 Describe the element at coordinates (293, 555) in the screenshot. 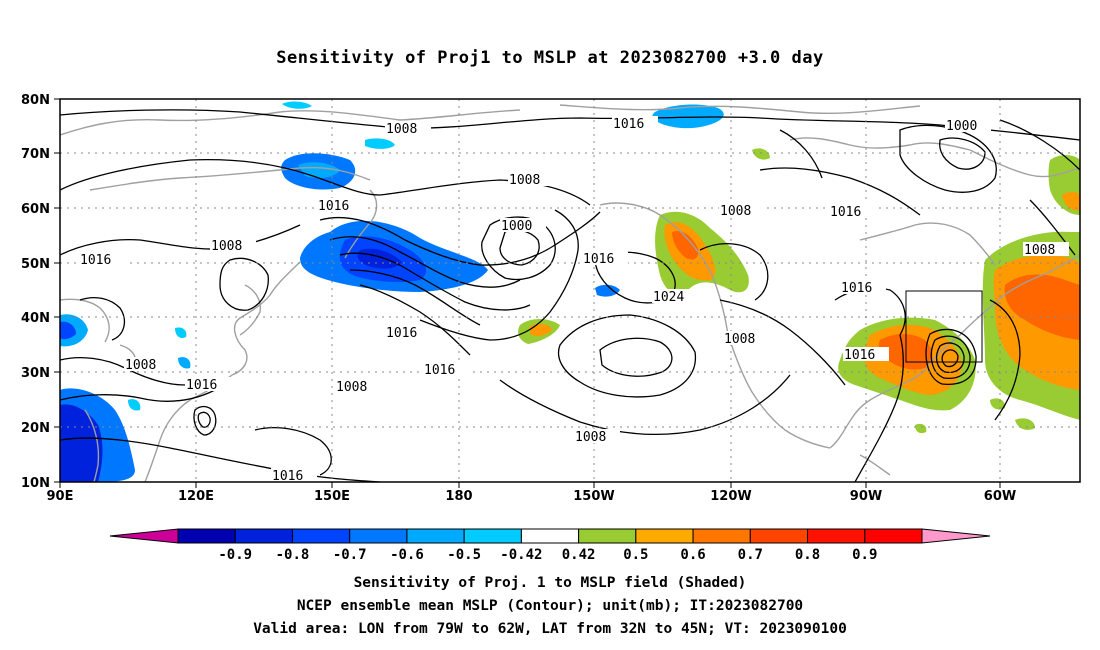

I see `colorbar-tick-label: -0.8` at that location.